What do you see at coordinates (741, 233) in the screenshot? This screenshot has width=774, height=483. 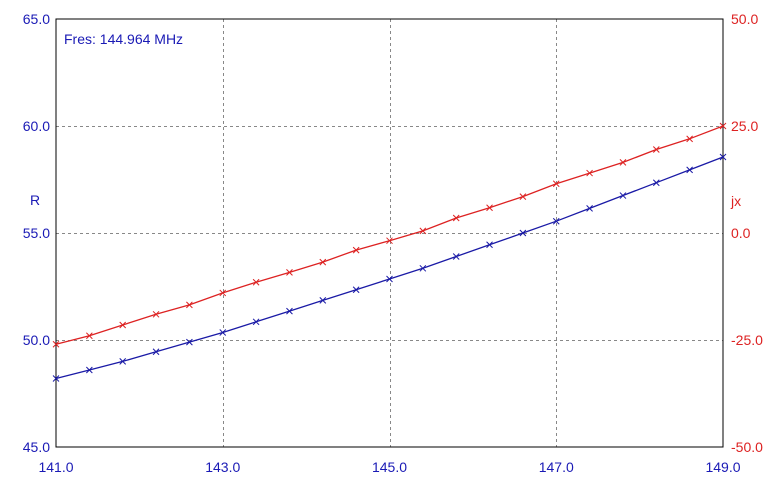 I see `right-tick-label: 0.0` at bounding box center [741, 233].